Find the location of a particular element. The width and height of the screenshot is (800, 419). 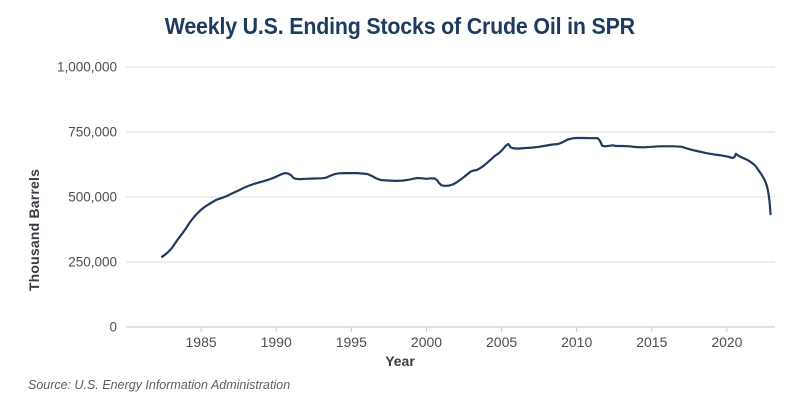

x-tick-label: 2000 is located at coordinates (426, 342).